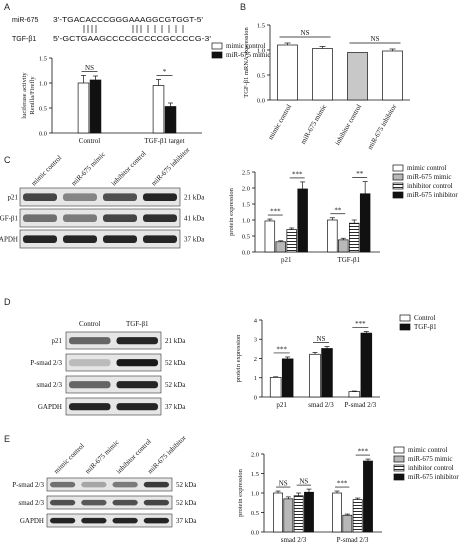 This screenshot has height=555, width=474. What do you see at coordinates (137, 324) in the screenshot?
I see `lane-label: TGF-β1` at bounding box center [137, 324].